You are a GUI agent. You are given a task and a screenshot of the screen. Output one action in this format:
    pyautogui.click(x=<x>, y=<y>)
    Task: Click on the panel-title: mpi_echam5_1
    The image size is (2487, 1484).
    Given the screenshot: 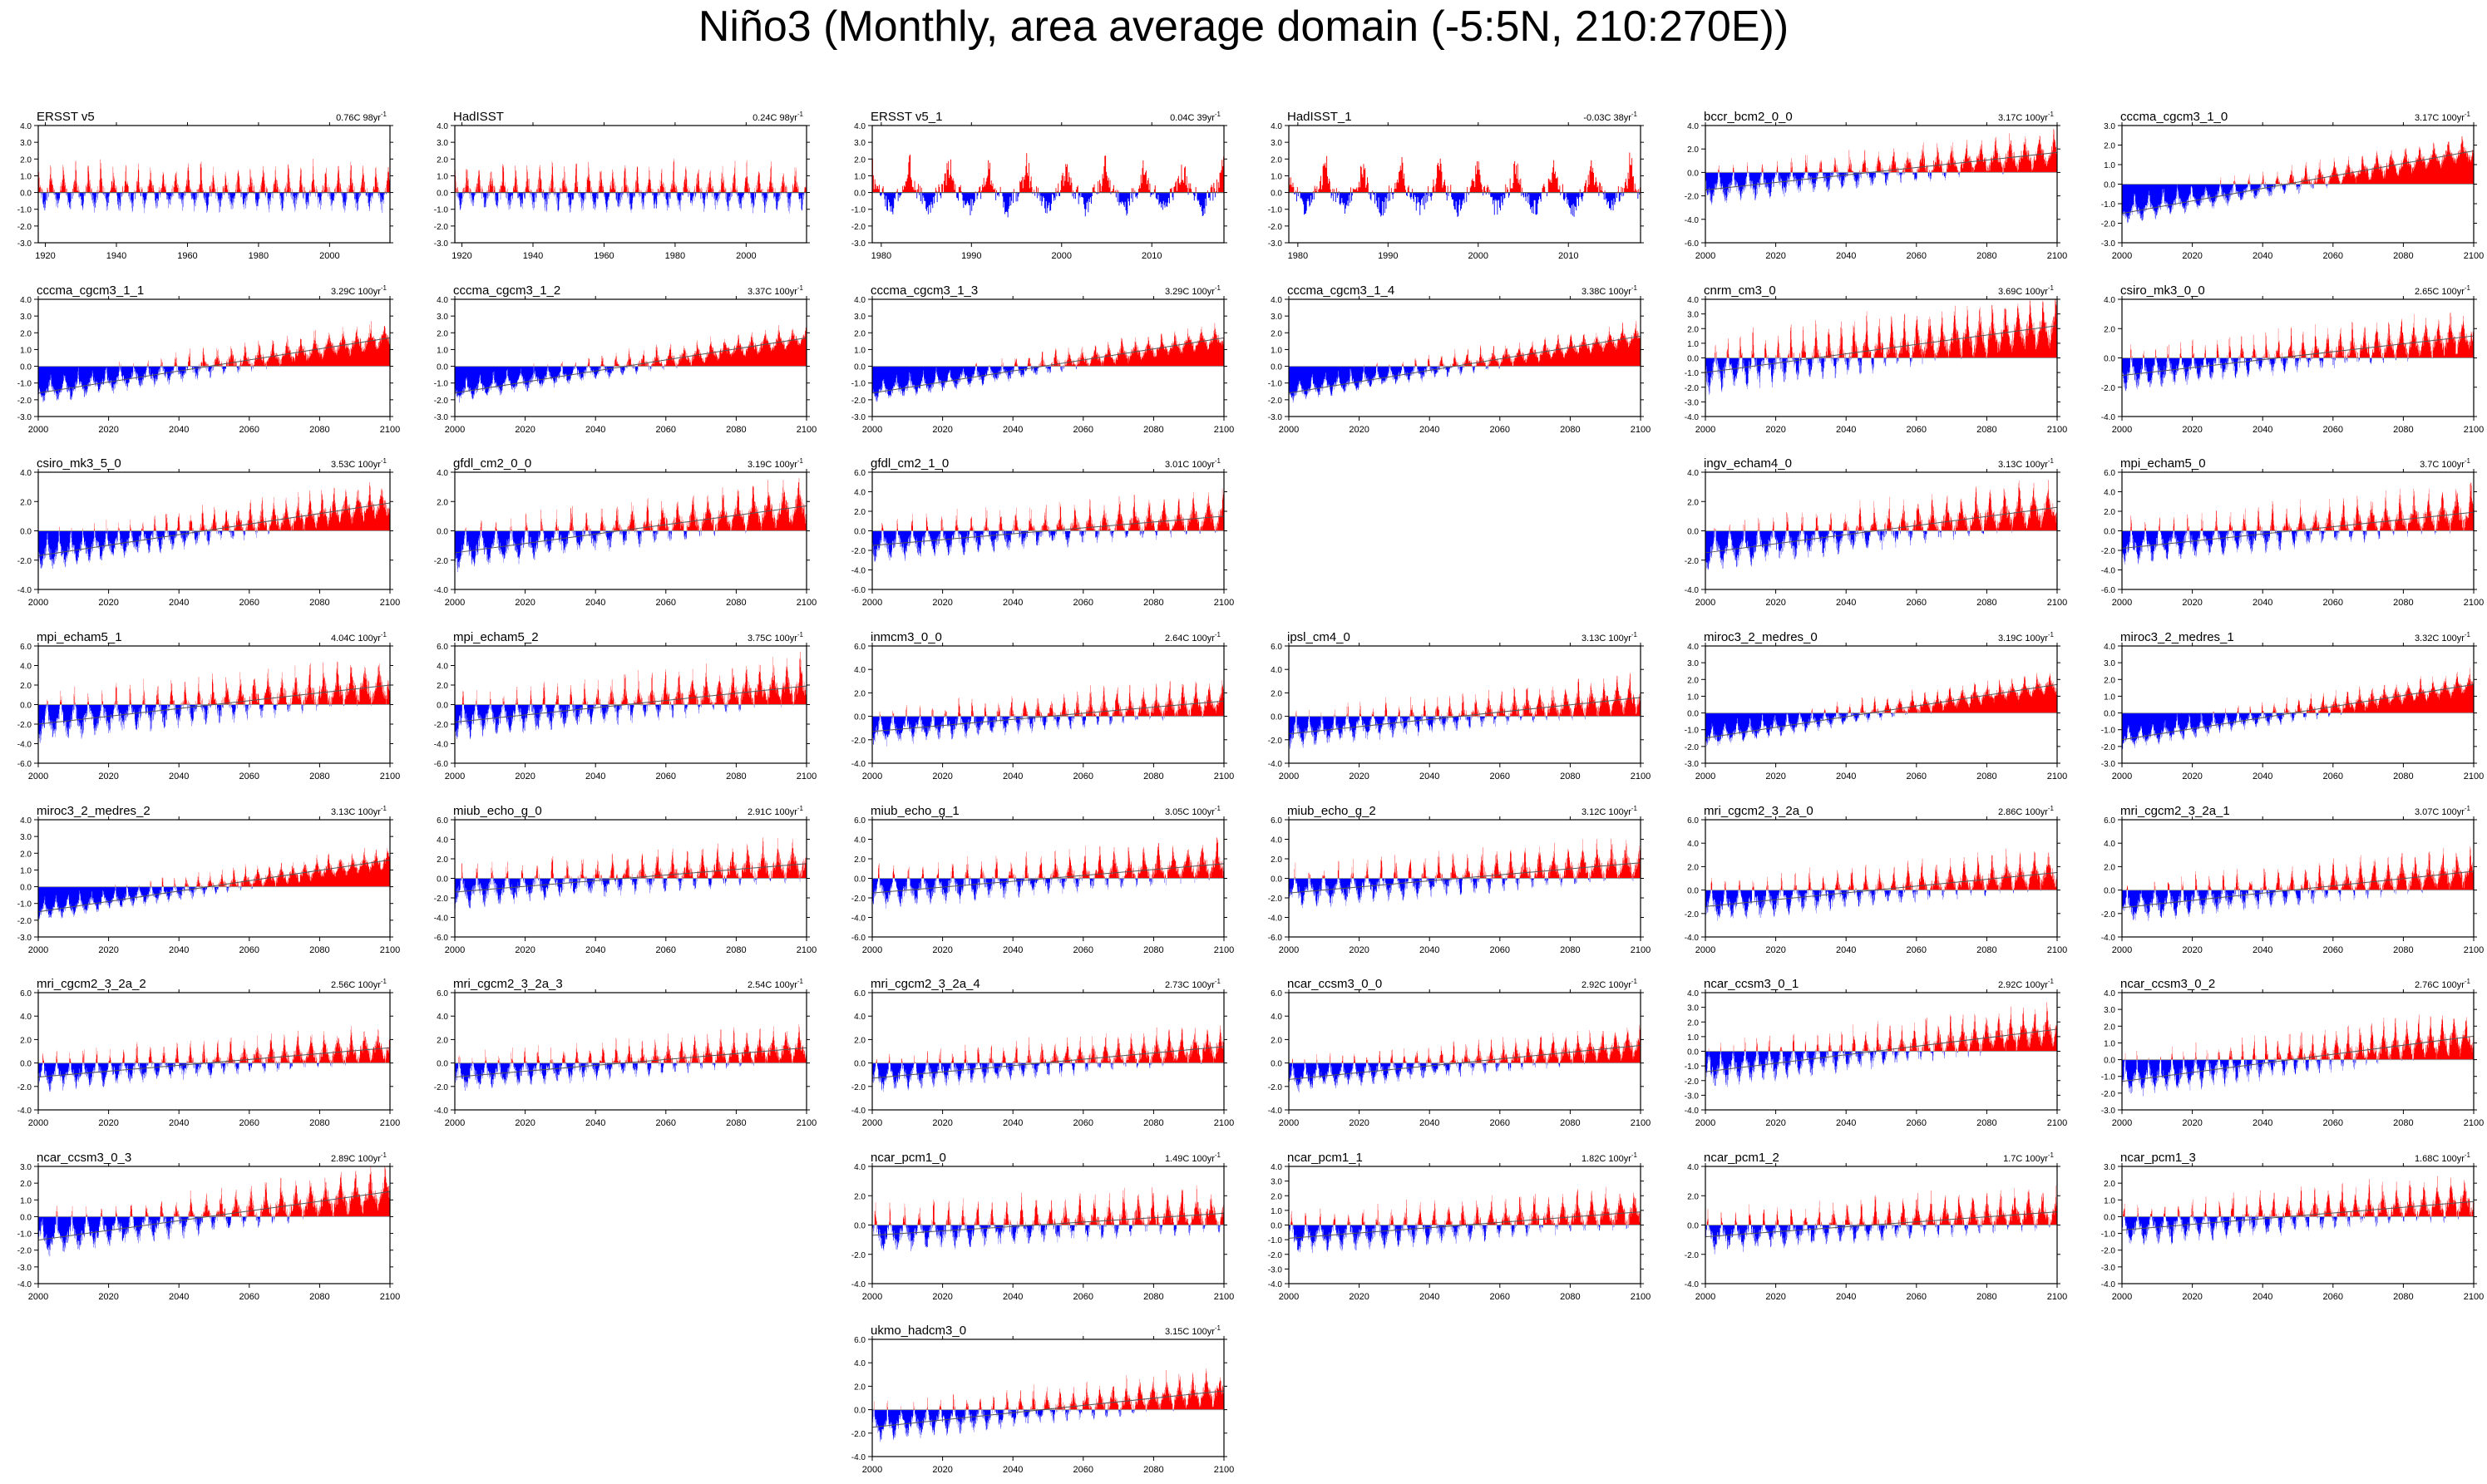 What is the action you would take?
    pyautogui.click(x=79, y=637)
    